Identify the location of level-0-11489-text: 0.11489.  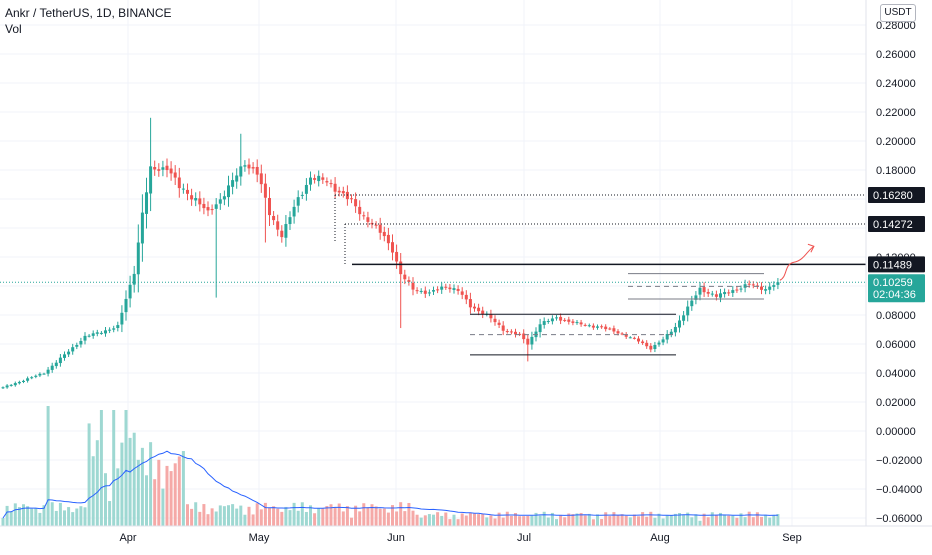
(892, 265).